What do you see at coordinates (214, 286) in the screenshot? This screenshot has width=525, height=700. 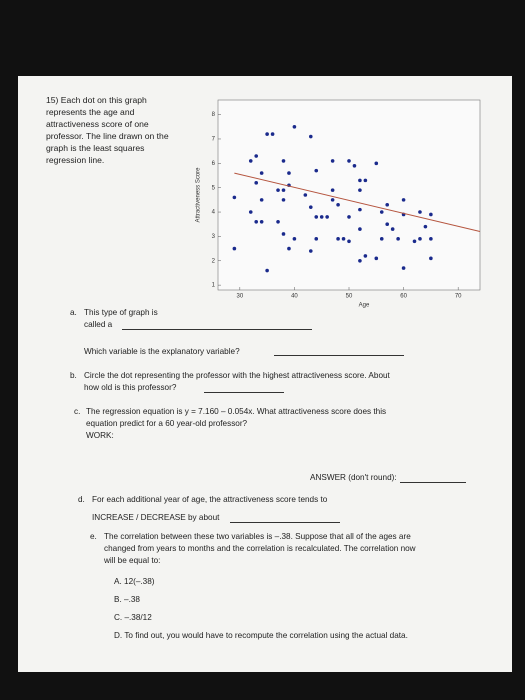 I see `y-tick-label: 1` at bounding box center [214, 286].